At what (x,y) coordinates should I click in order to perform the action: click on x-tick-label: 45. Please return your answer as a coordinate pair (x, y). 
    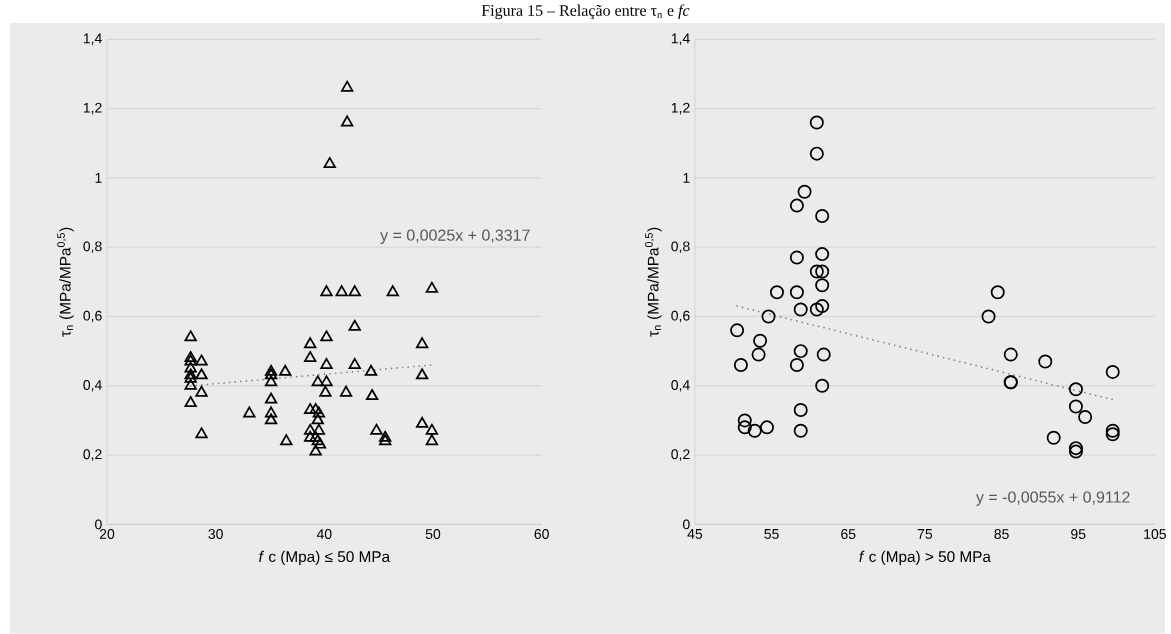
    Looking at the image, I should click on (695, 534).